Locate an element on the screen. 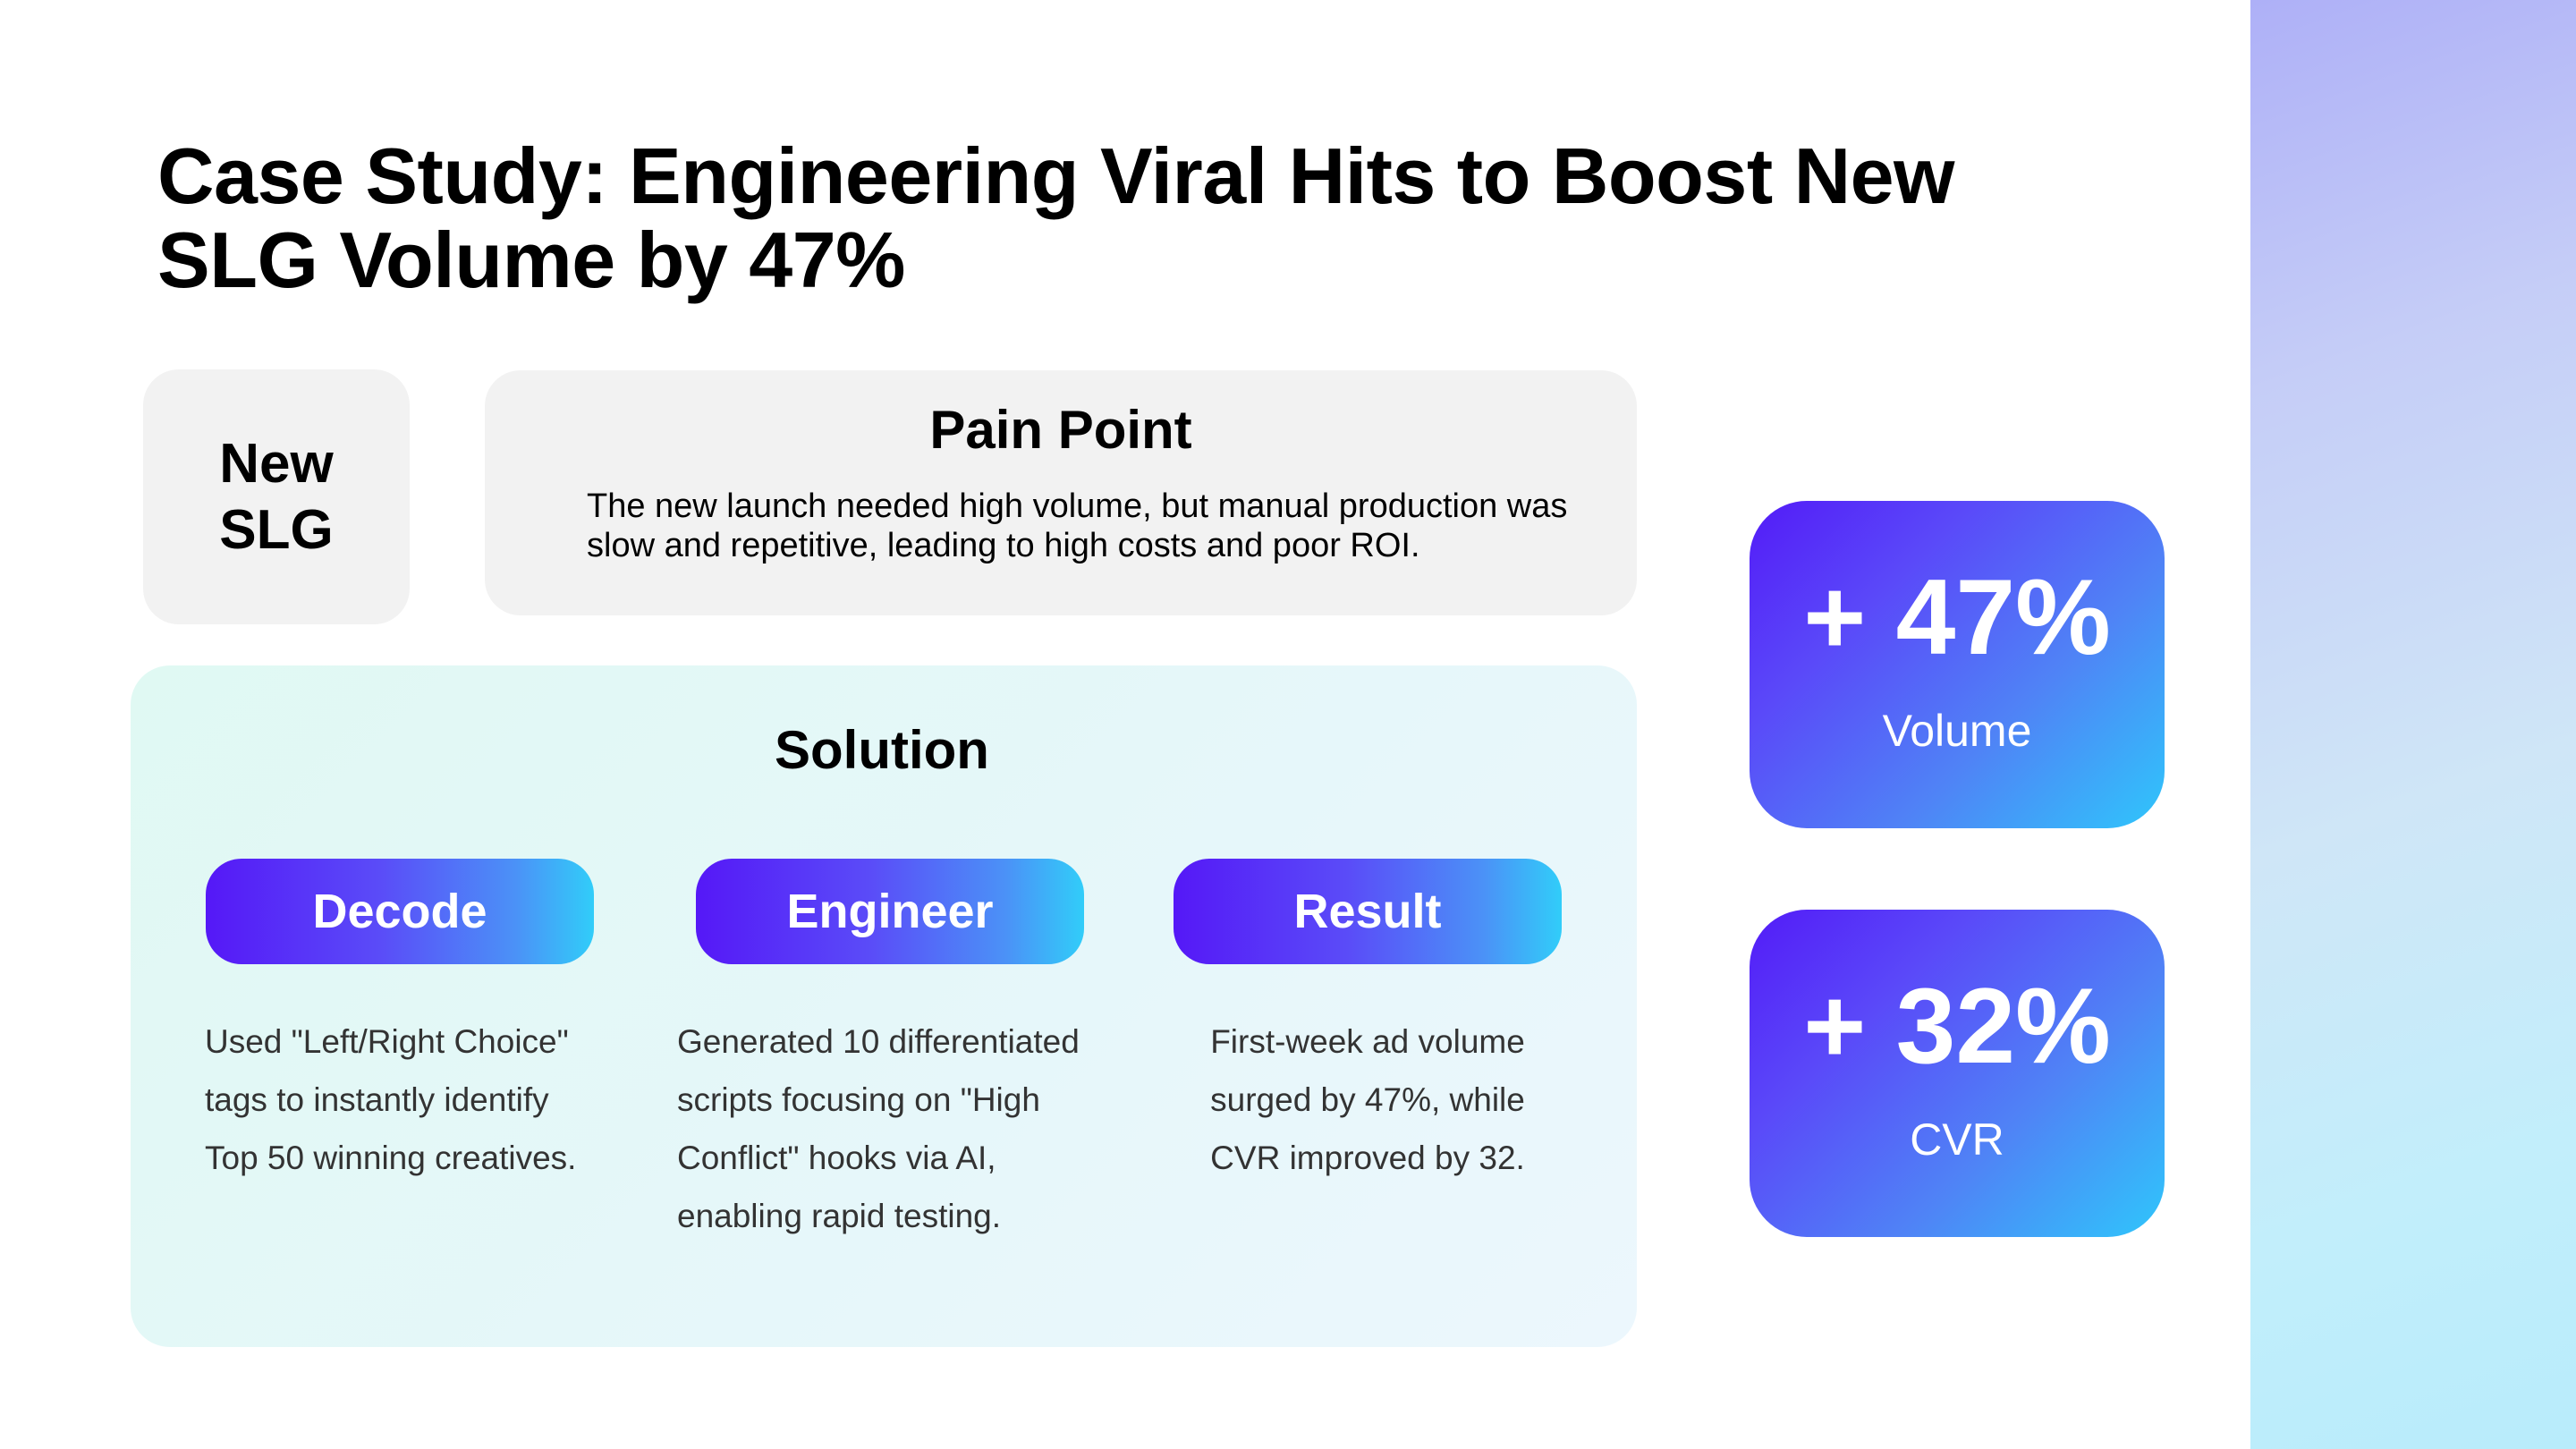 This screenshot has width=2576, height=1449. stat-card-volume: + 47% Volume is located at coordinates (1957, 664).